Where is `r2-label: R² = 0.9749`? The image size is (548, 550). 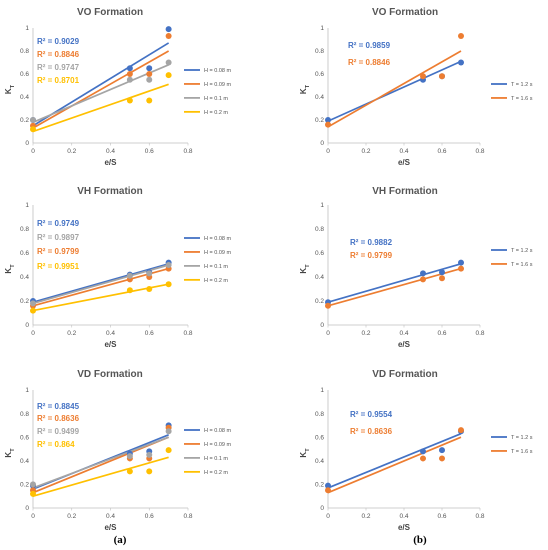
r2-label: R² = 0.9749 is located at coordinates (58, 223).